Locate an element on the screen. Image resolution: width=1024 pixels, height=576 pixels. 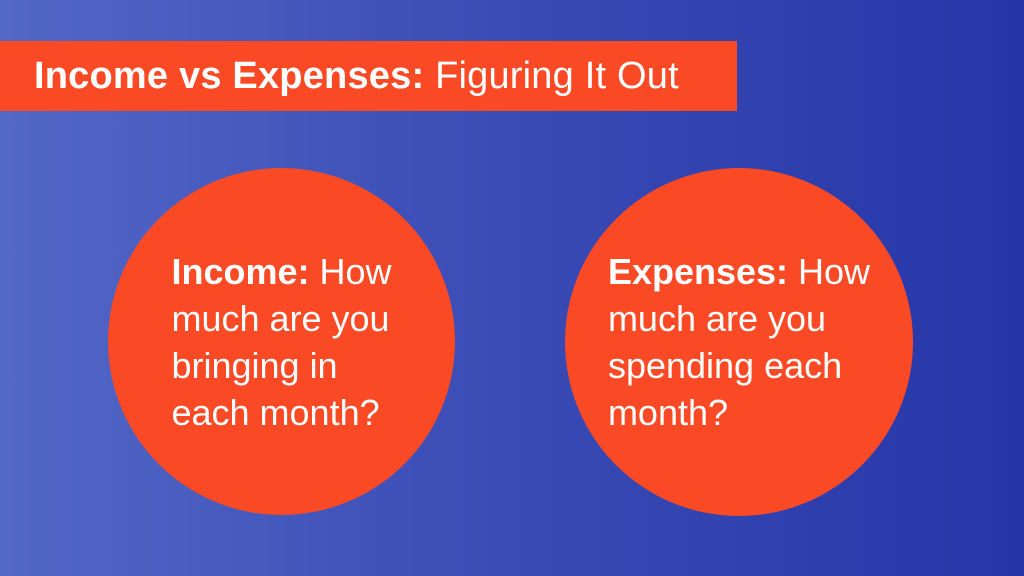
expenses-line-2: much are you is located at coordinates (717, 318).